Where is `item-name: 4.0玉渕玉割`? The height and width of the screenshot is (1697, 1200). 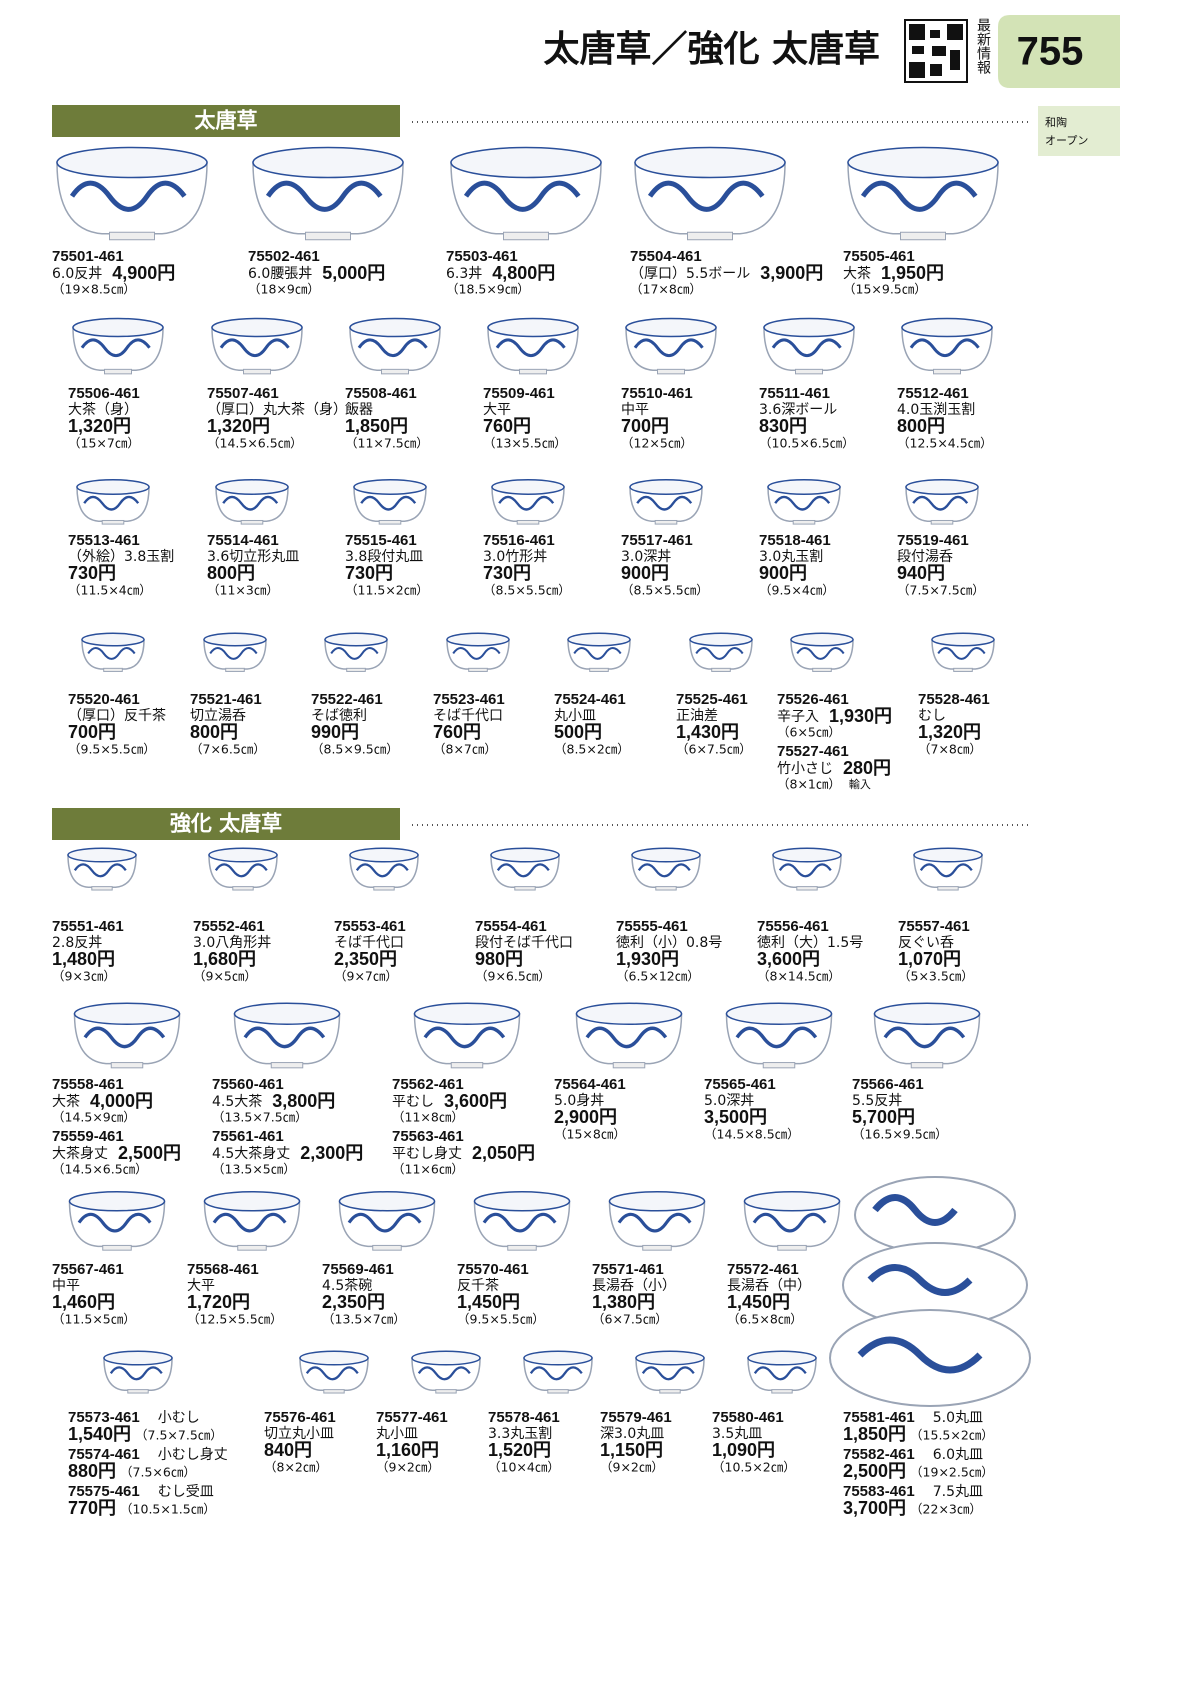 item-name: 4.0玉渕玉割 is located at coordinates (936, 410).